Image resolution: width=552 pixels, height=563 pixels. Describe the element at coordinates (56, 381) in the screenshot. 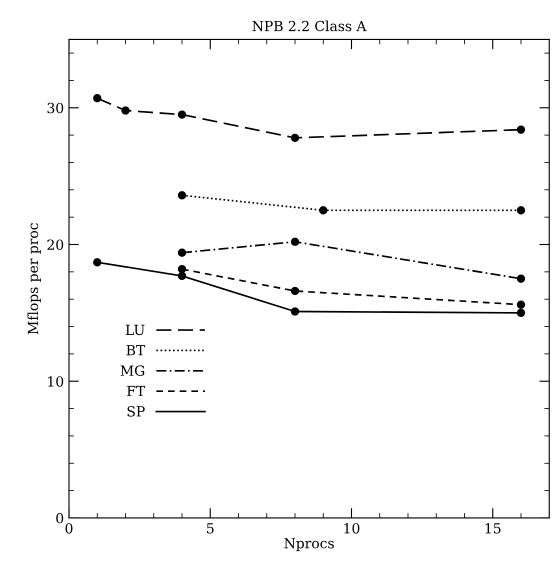

I see `y-tick-label: 10` at that location.